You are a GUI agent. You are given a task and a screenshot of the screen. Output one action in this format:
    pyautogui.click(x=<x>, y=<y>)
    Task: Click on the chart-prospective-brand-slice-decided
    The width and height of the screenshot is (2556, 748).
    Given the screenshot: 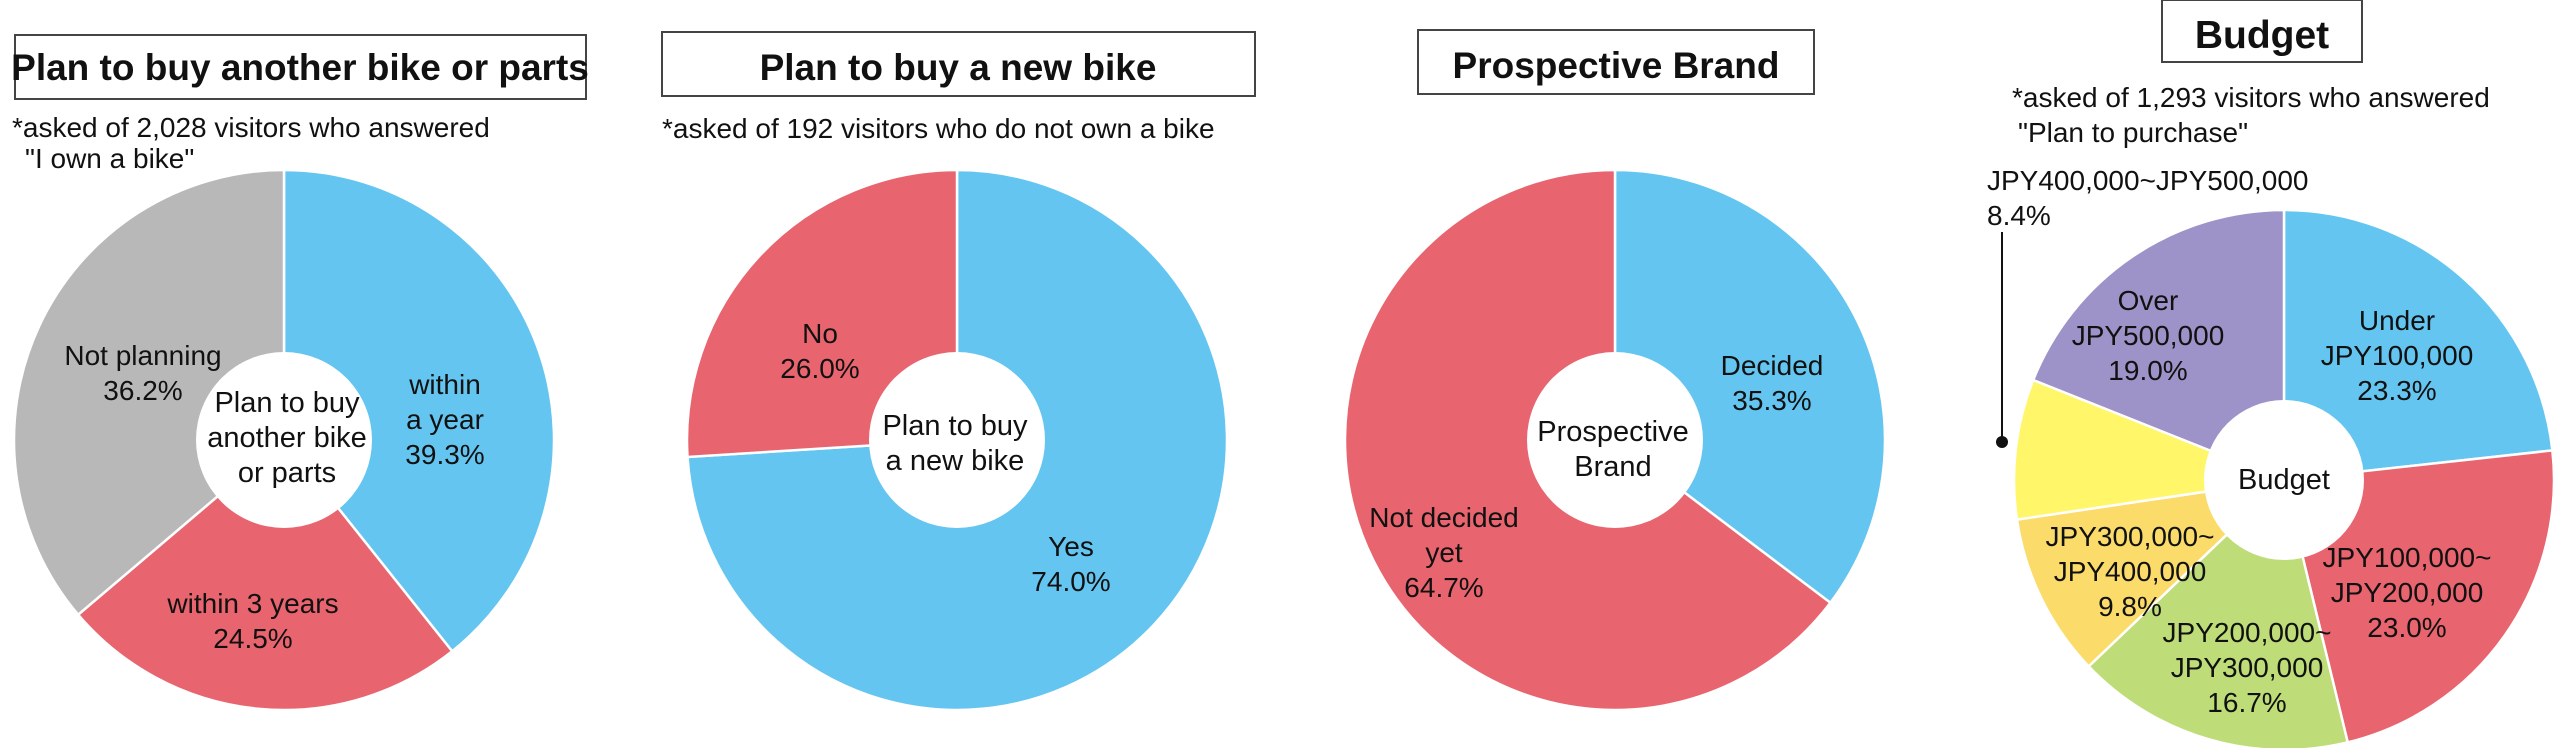 What is the action you would take?
    pyautogui.click(x=1750, y=386)
    